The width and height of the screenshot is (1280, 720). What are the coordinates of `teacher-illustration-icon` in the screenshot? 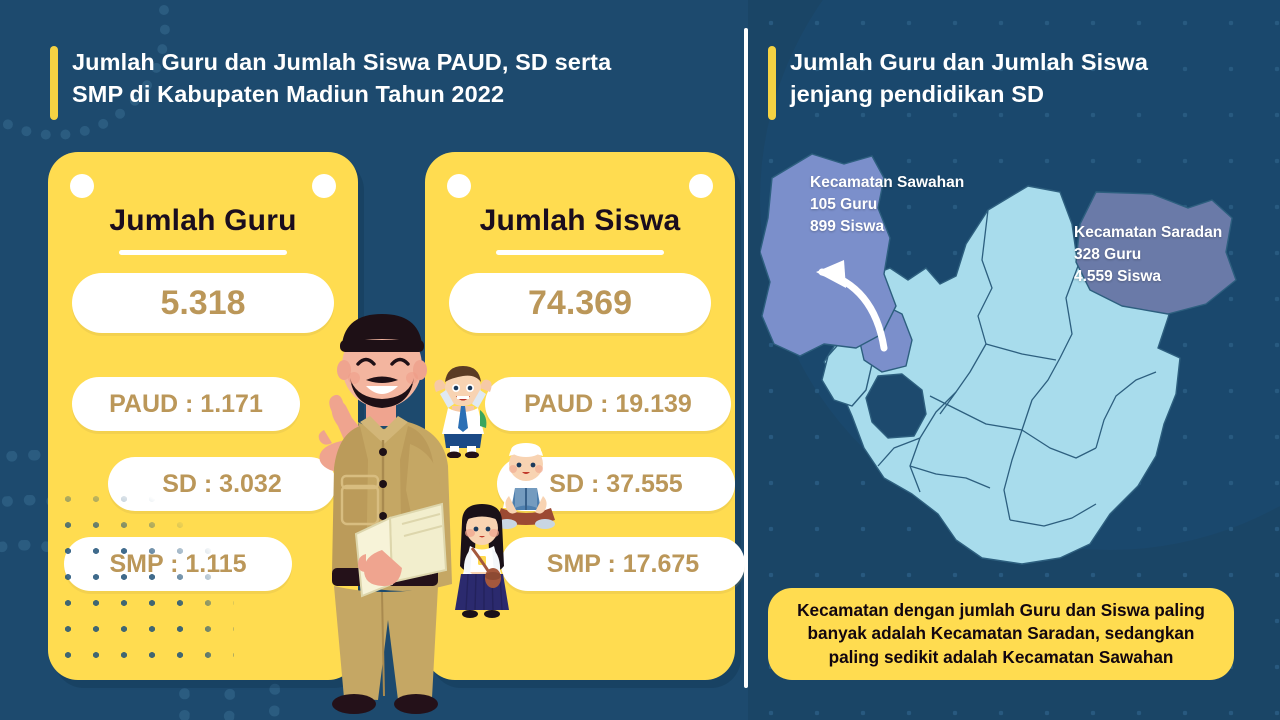 It's located at (385, 514).